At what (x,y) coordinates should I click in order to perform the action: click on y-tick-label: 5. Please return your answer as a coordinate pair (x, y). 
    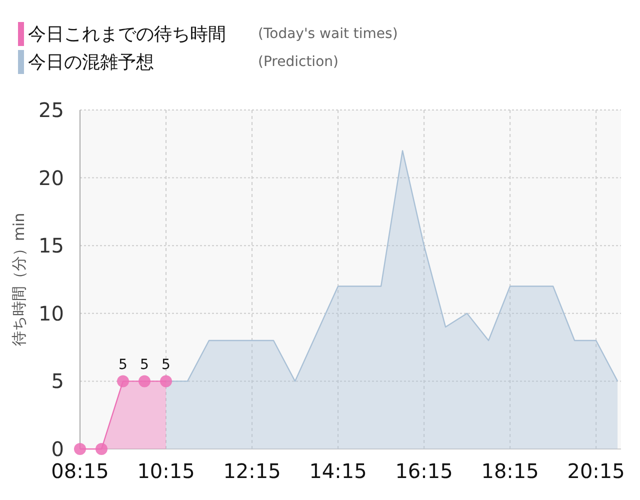
    Looking at the image, I should click on (57, 381).